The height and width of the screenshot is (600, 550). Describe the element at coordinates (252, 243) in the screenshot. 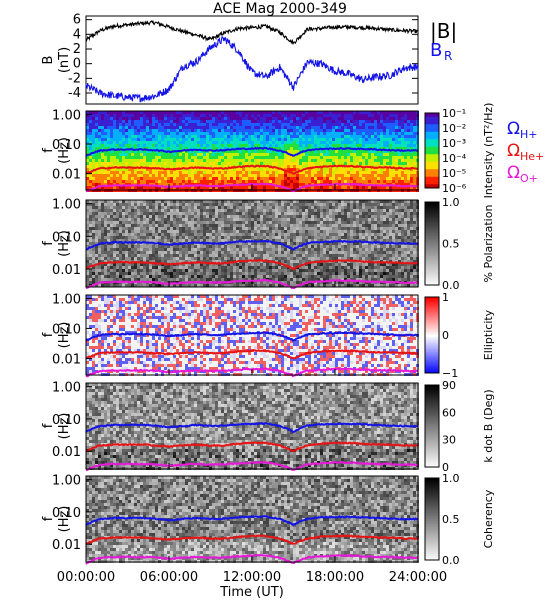

I see `spectrogram-panel` at that location.